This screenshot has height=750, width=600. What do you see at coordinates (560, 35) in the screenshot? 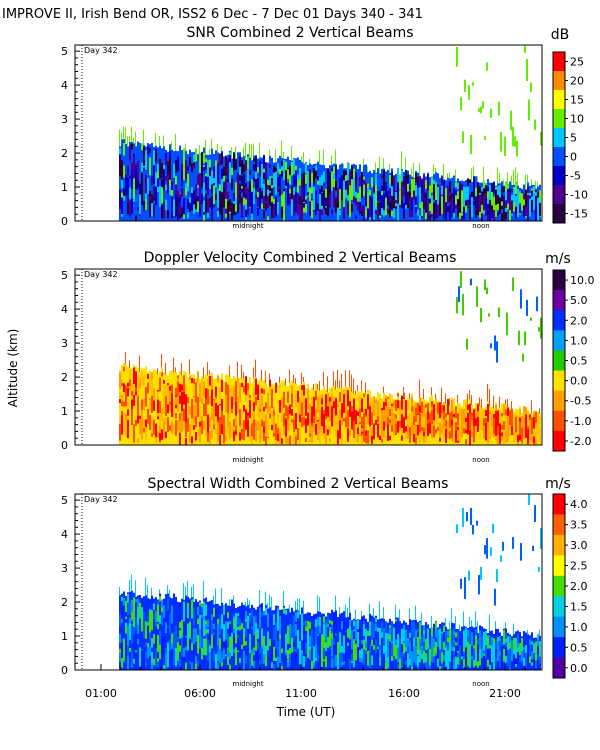
I see `snr-units: dB` at bounding box center [560, 35].